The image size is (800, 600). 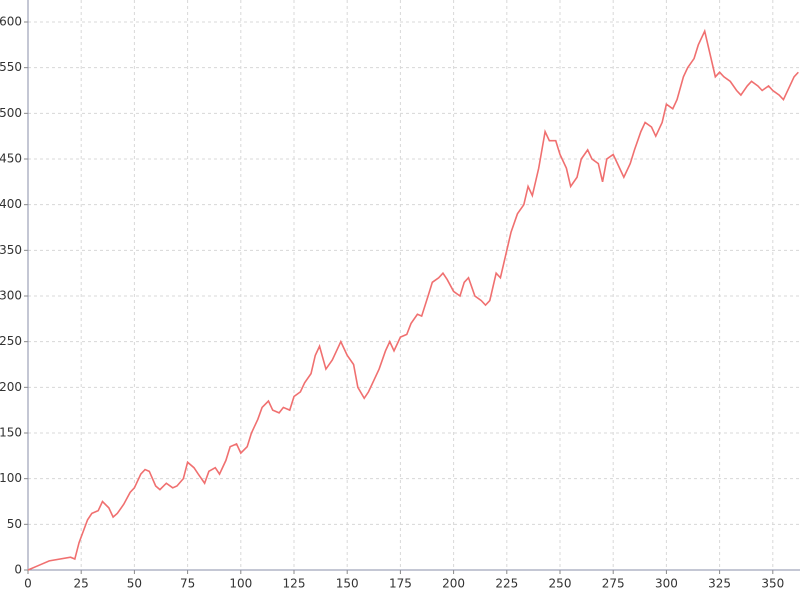 I want to click on x-tick-label: 50, so click(x=134, y=584).